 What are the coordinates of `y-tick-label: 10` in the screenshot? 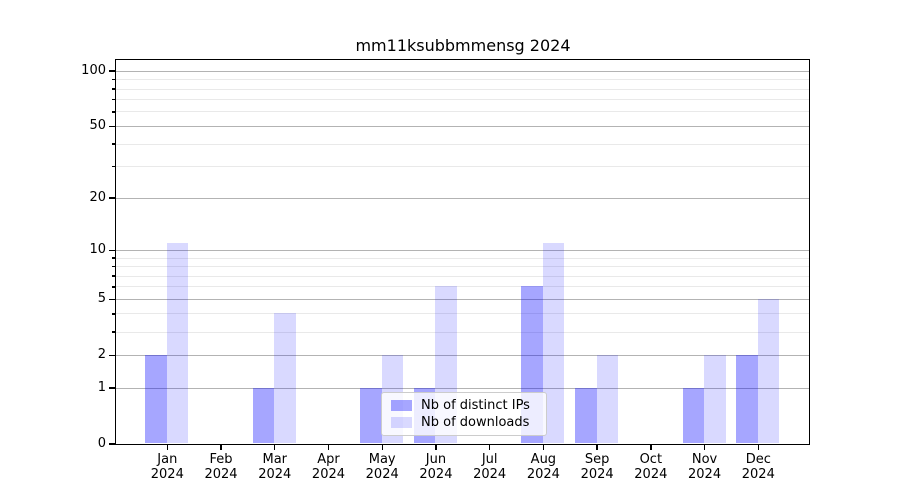 It's located at (97, 250).